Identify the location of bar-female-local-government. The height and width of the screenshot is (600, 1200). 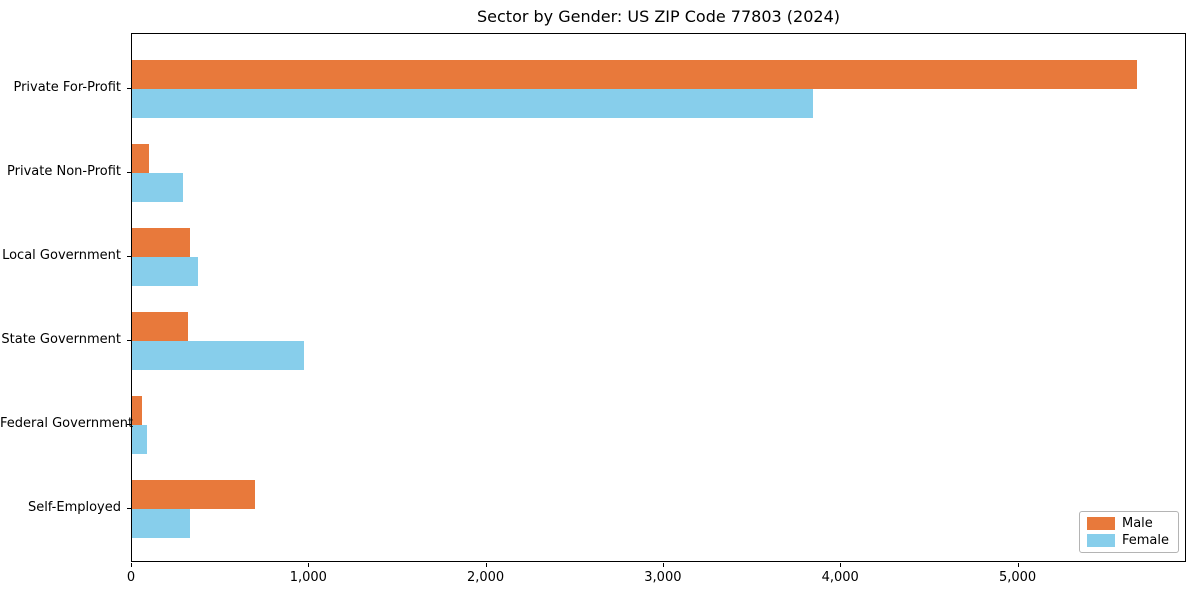
(165, 271).